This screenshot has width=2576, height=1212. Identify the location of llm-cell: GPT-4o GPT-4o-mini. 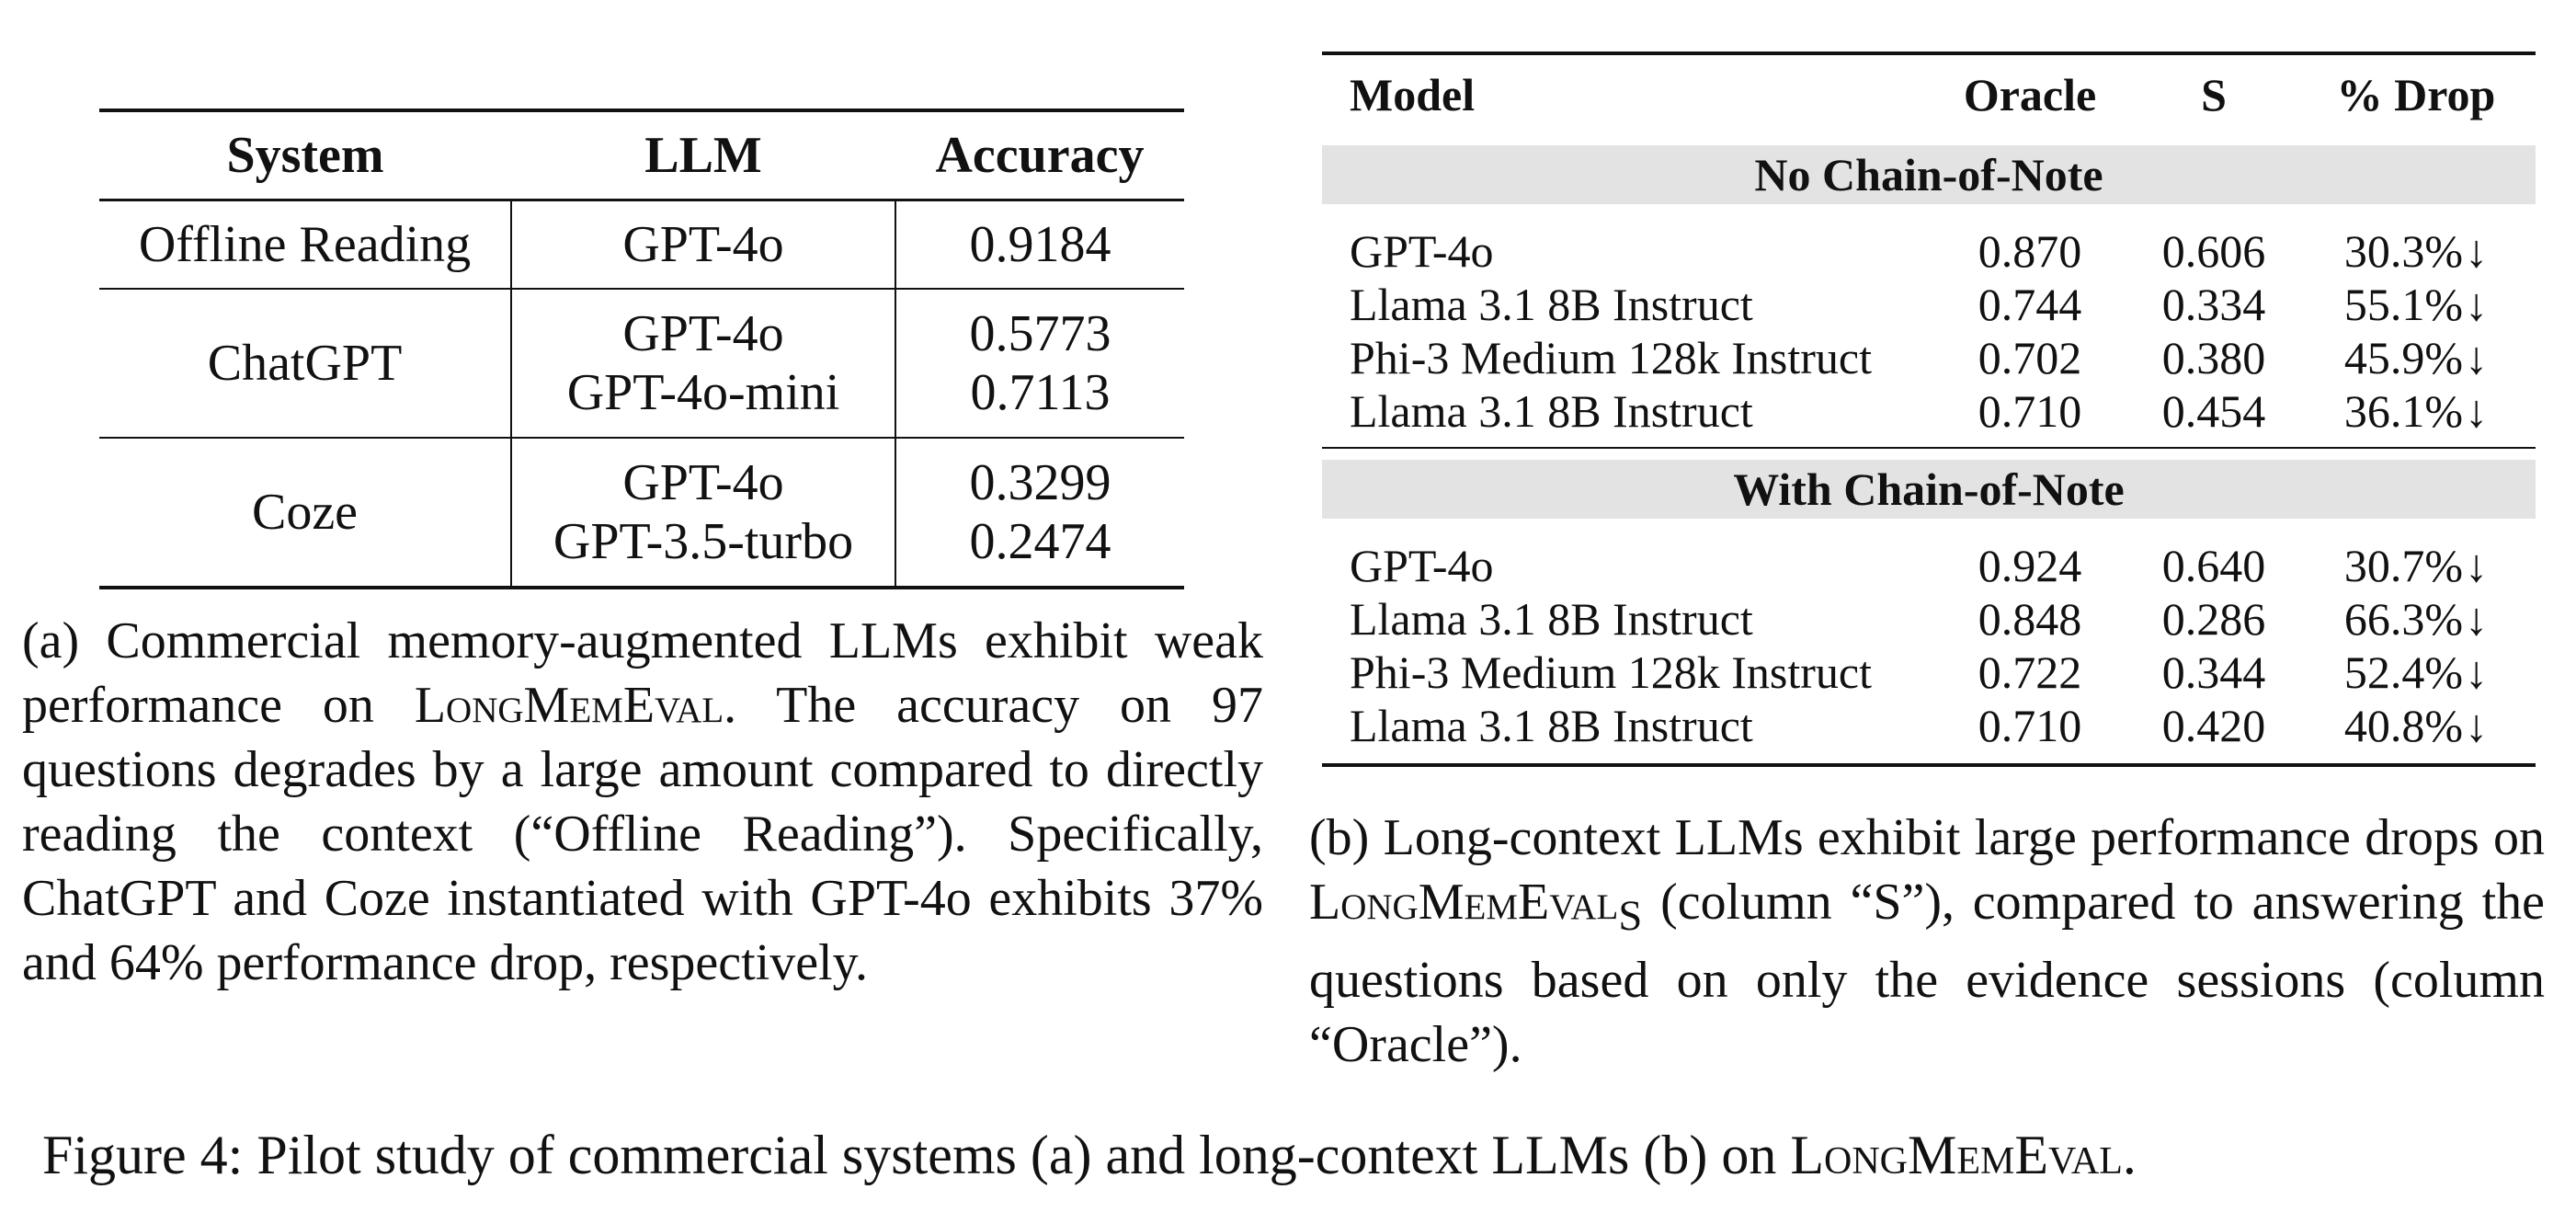
(703, 363).